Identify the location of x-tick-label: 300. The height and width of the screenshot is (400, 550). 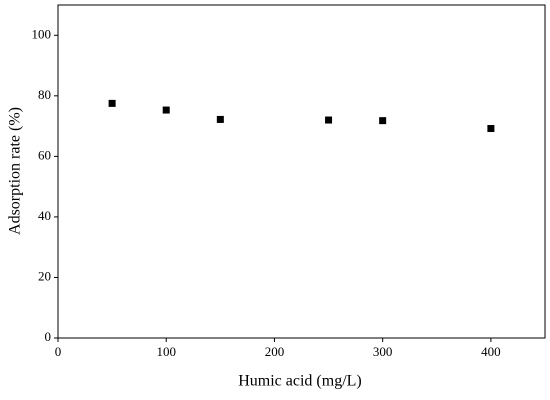
(383, 351).